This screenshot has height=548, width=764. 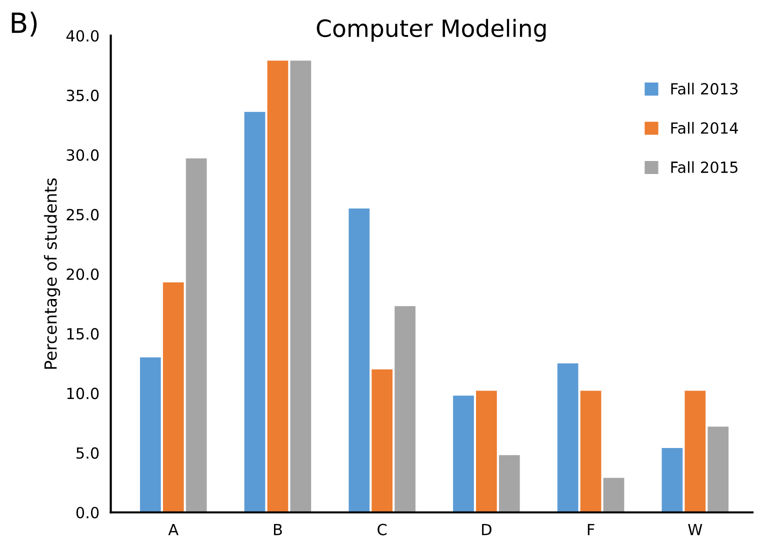 What do you see at coordinates (704, 88) in the screenshot?
I see `legend-label: Fall 2013` at bounding box center [704, 88].